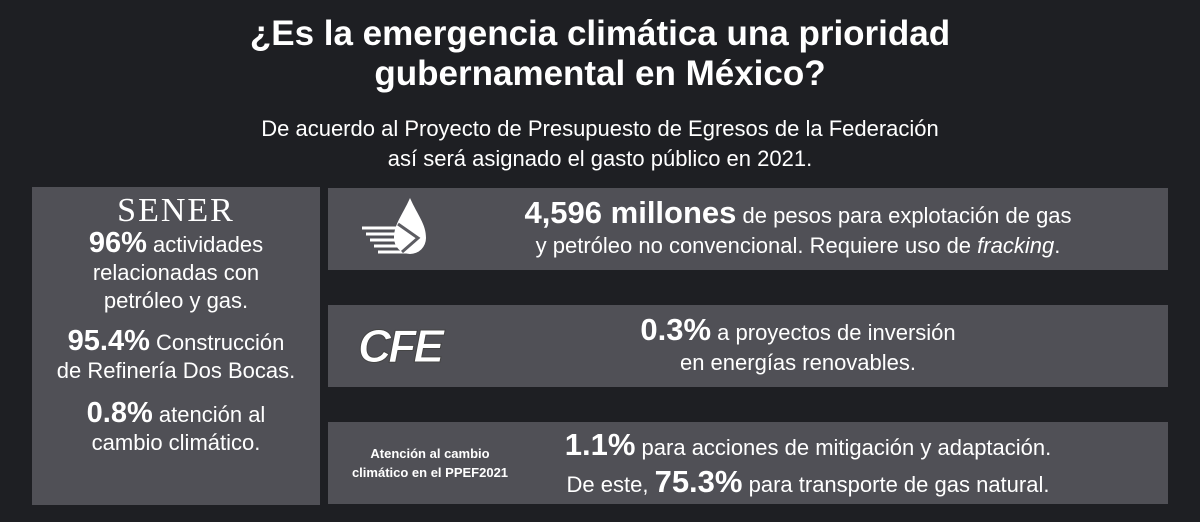 The image size is (1200, 522). Describe the element at coordinates (600, 73) in the screenshot. I see `title-line: gubernamental en México?` at that location.